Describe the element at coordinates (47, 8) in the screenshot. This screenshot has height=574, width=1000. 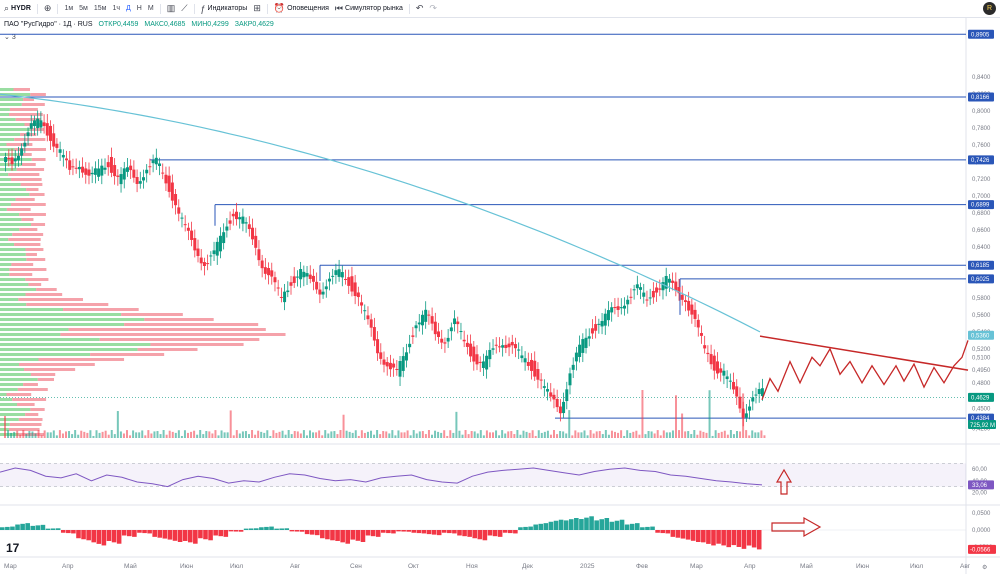
I see `add-compare-icon: ⊕` at that location.